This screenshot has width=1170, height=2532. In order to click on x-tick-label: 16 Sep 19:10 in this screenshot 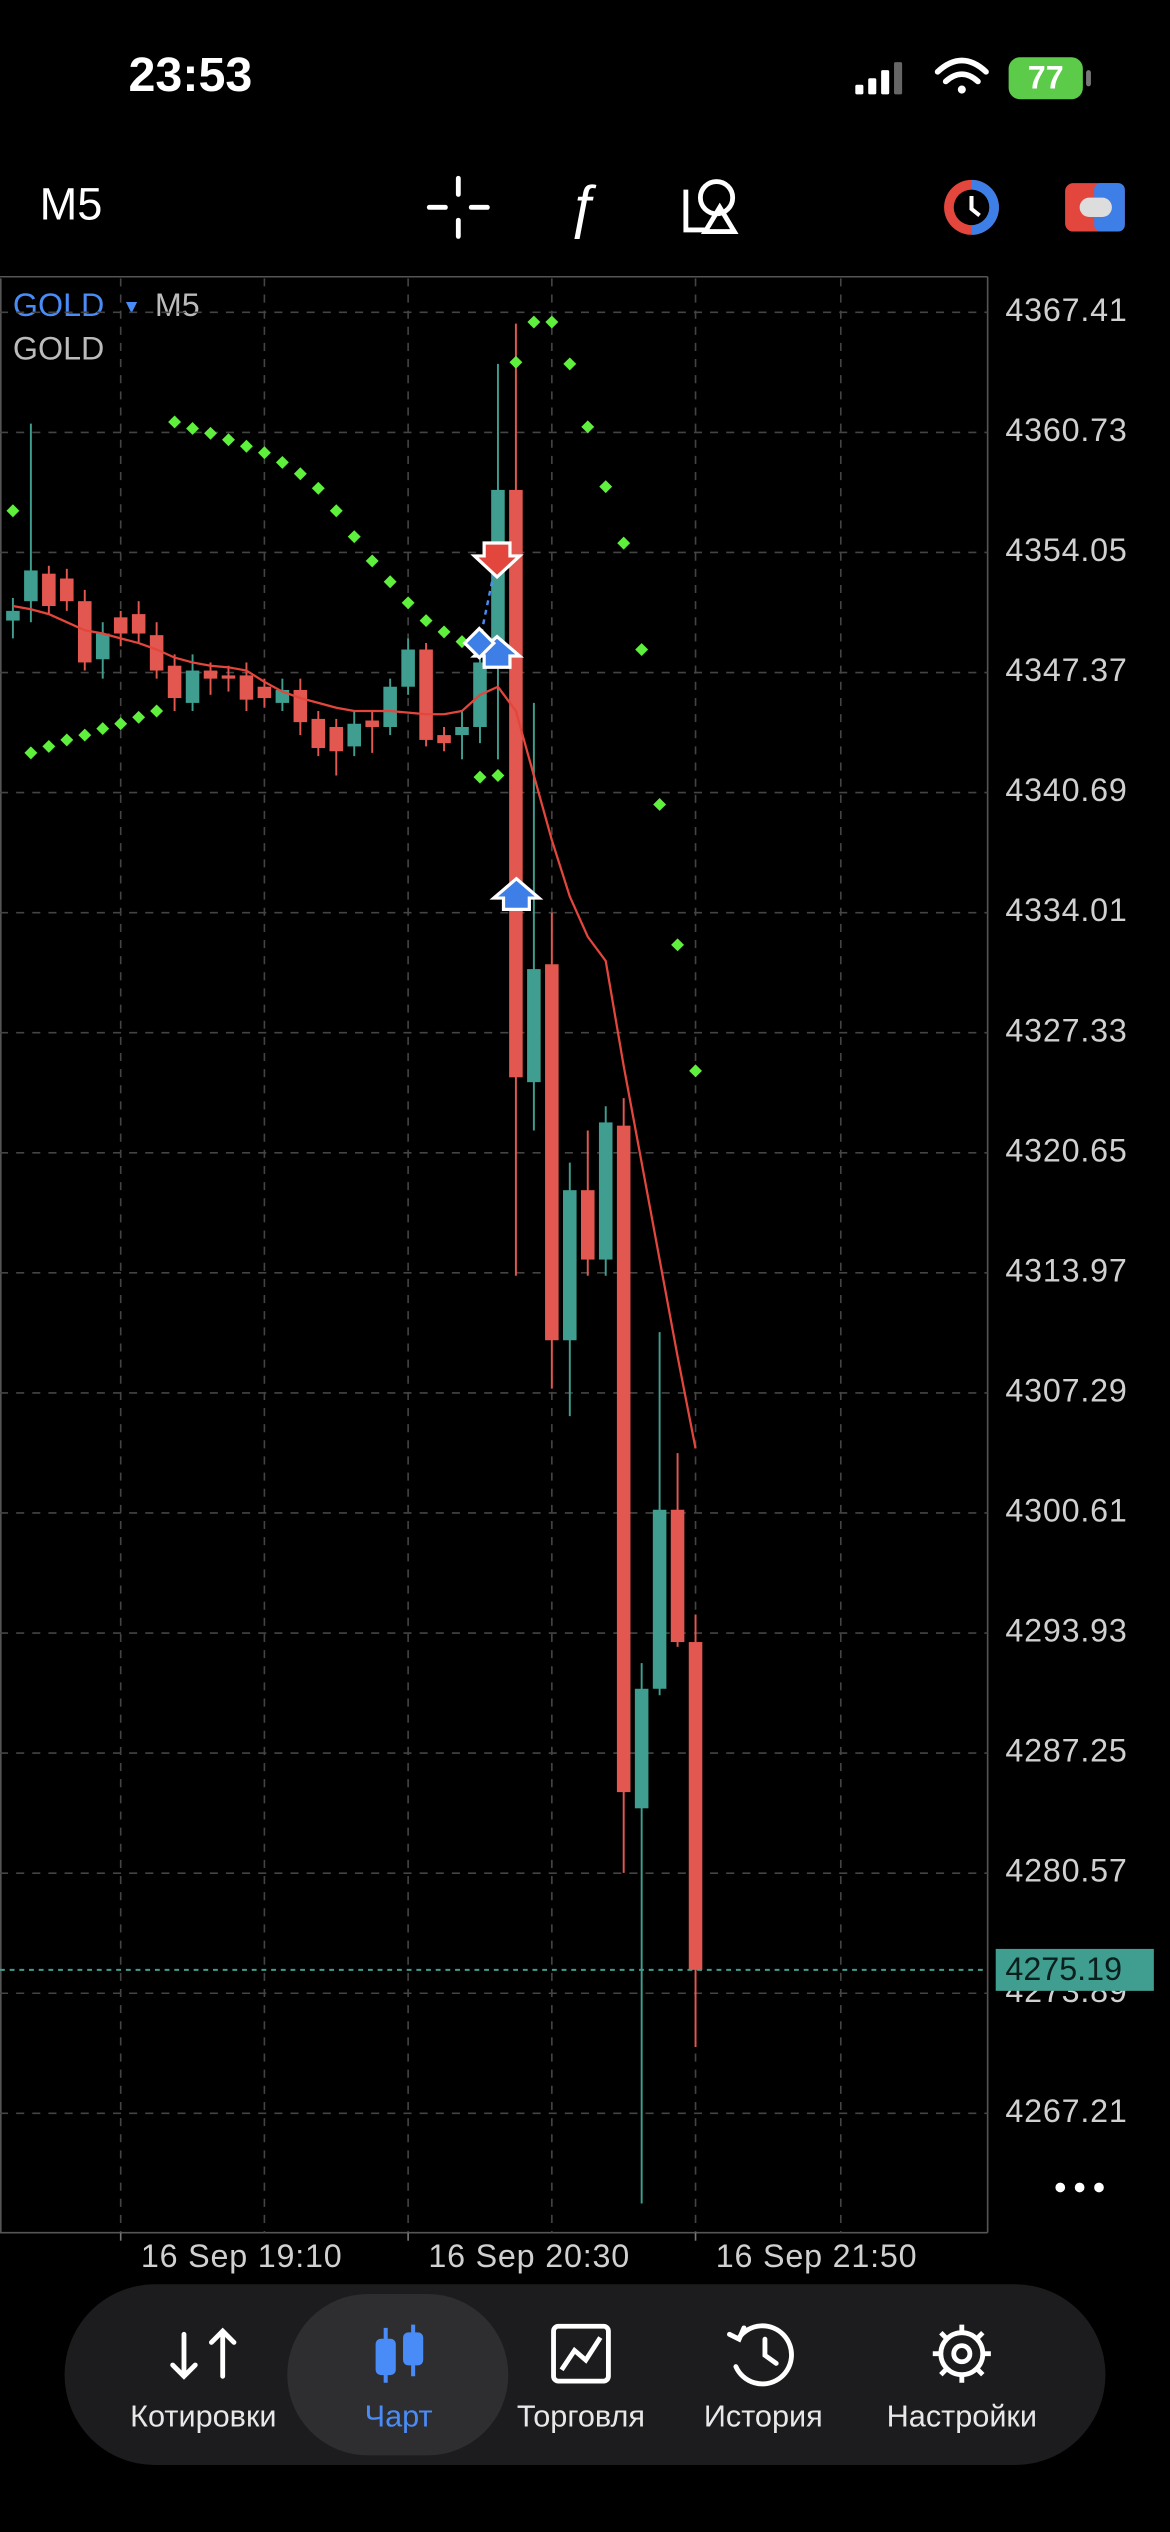, I will do `click(242, 2256)`.